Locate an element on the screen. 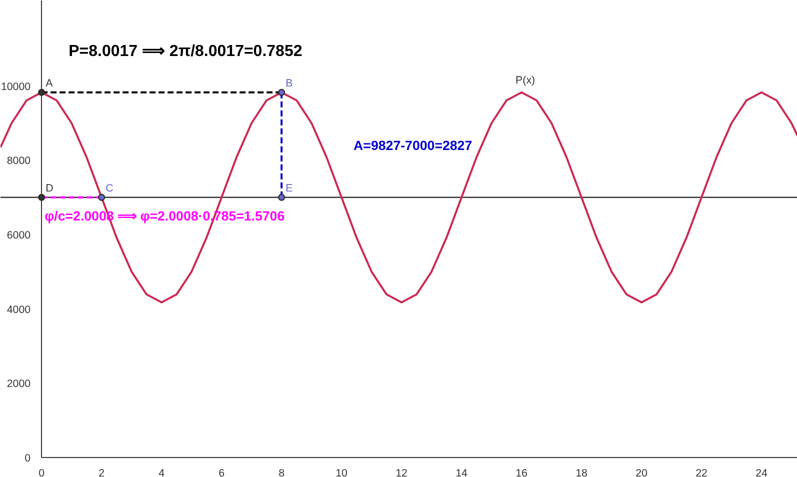 The image size is (797, 477). x-tick-label: 20 is located at coordinates (642, 472).